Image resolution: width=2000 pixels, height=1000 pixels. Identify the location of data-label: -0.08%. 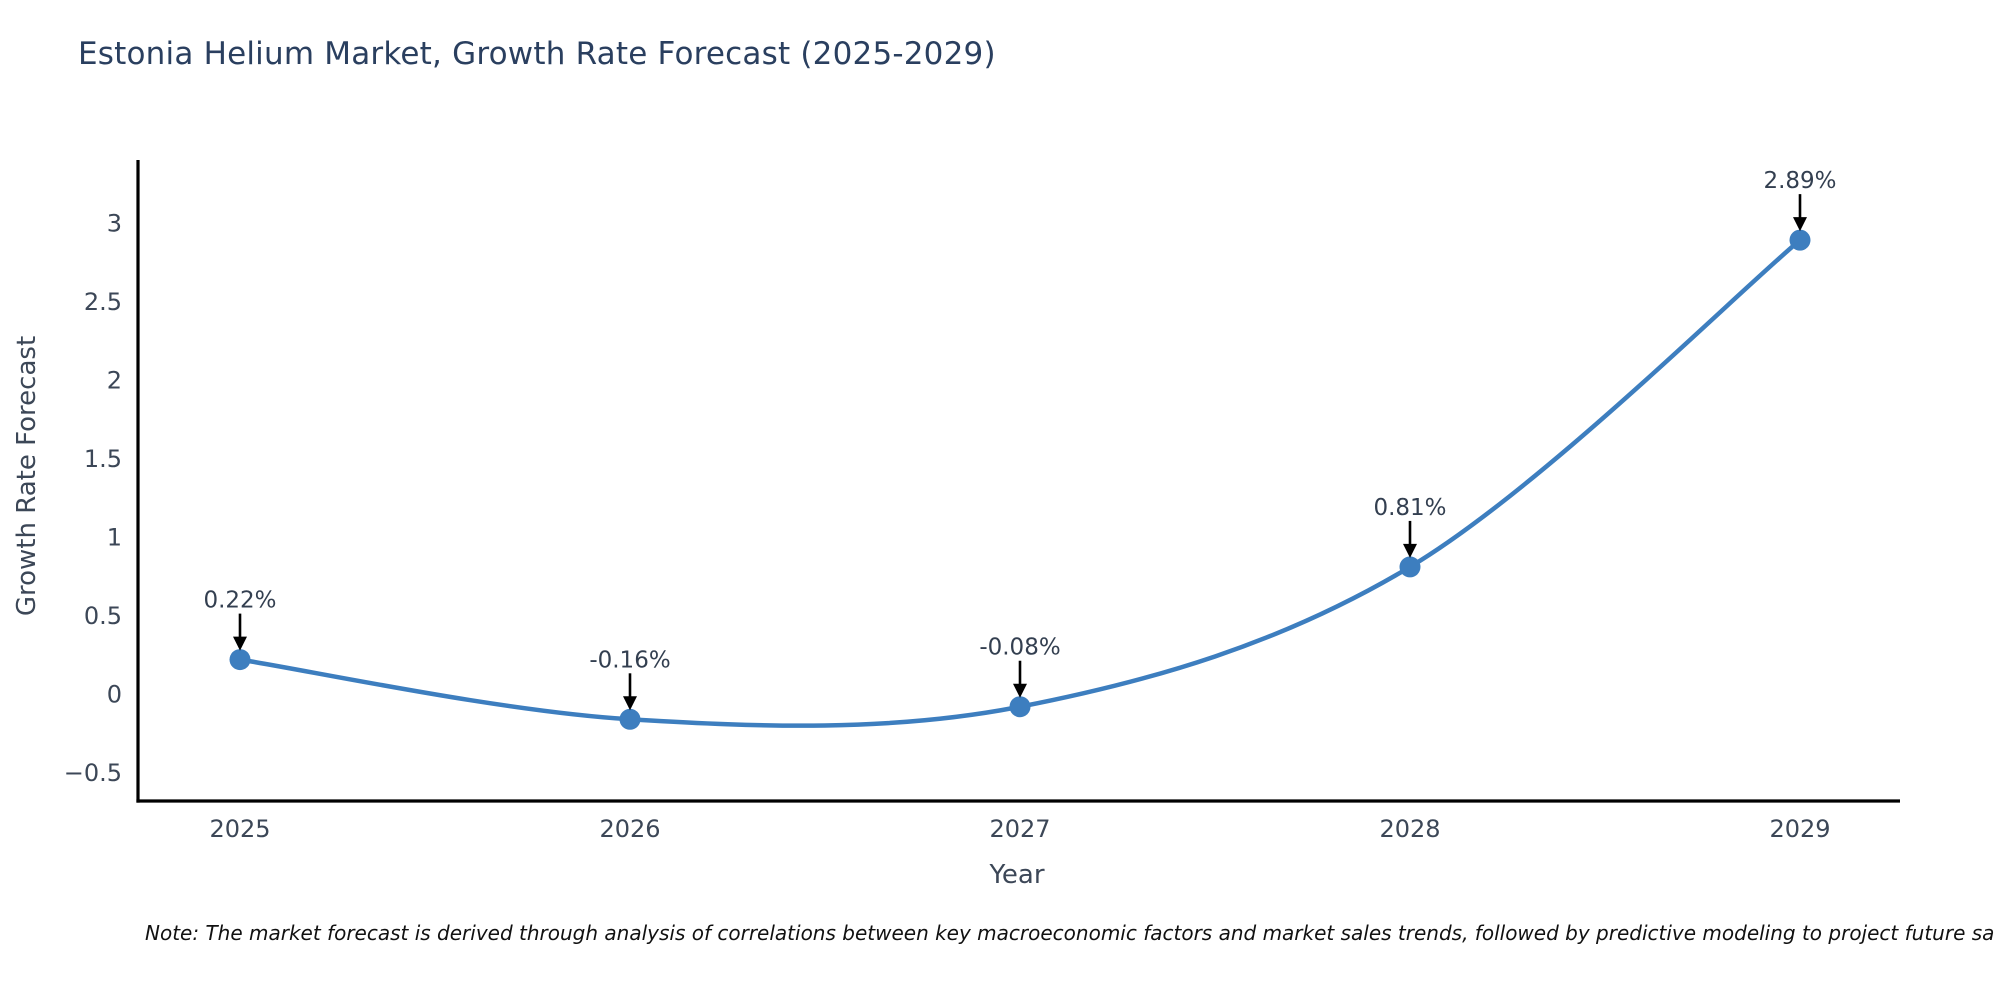
(1019, 648).